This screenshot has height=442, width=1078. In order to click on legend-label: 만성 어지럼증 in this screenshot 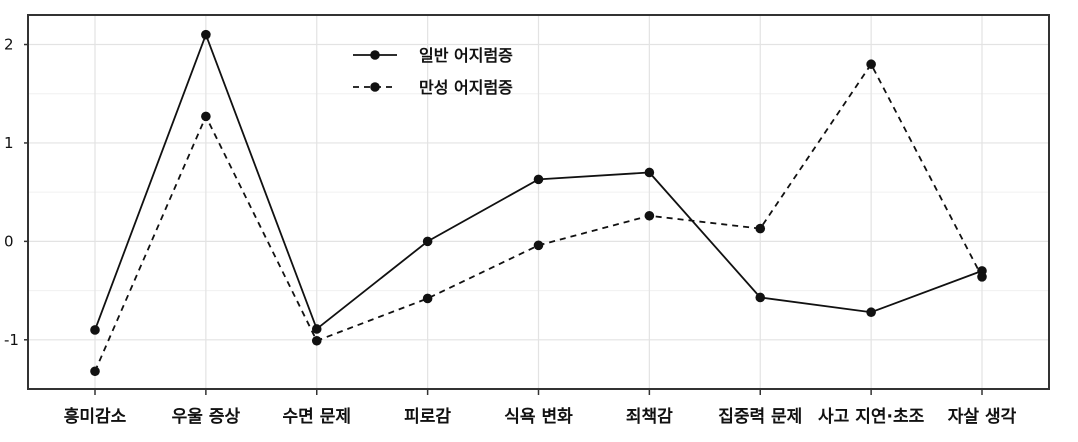, I will do `click(466, 87)`.